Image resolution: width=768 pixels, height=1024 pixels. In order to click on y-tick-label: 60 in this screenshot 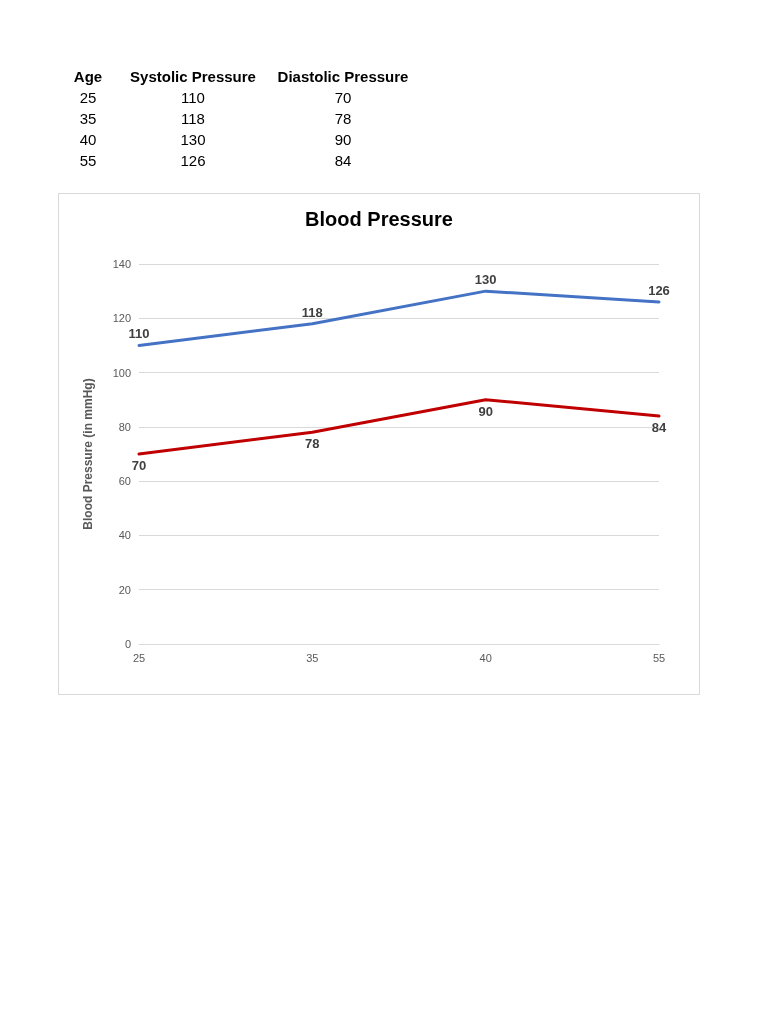, I will do `click(124, 481)`.